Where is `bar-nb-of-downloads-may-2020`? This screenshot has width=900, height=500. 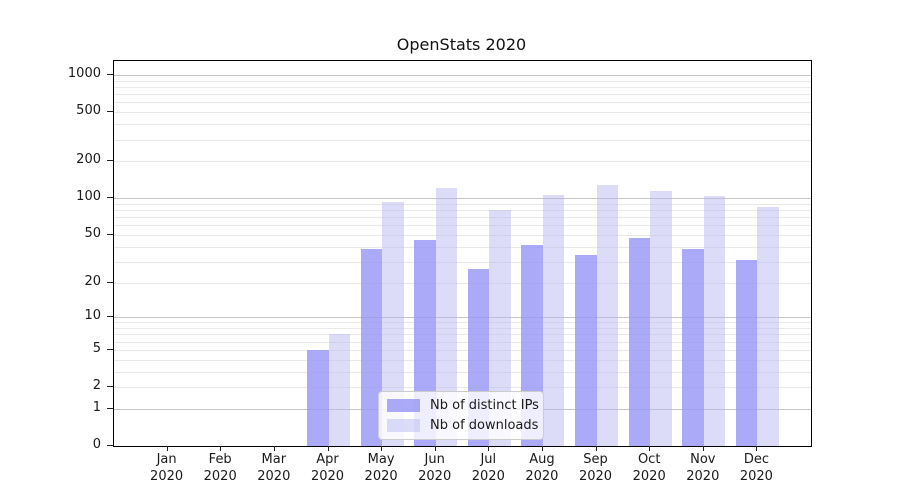
bar-nb-of-downloads-may-2020 is located at coordinates (393, 324).